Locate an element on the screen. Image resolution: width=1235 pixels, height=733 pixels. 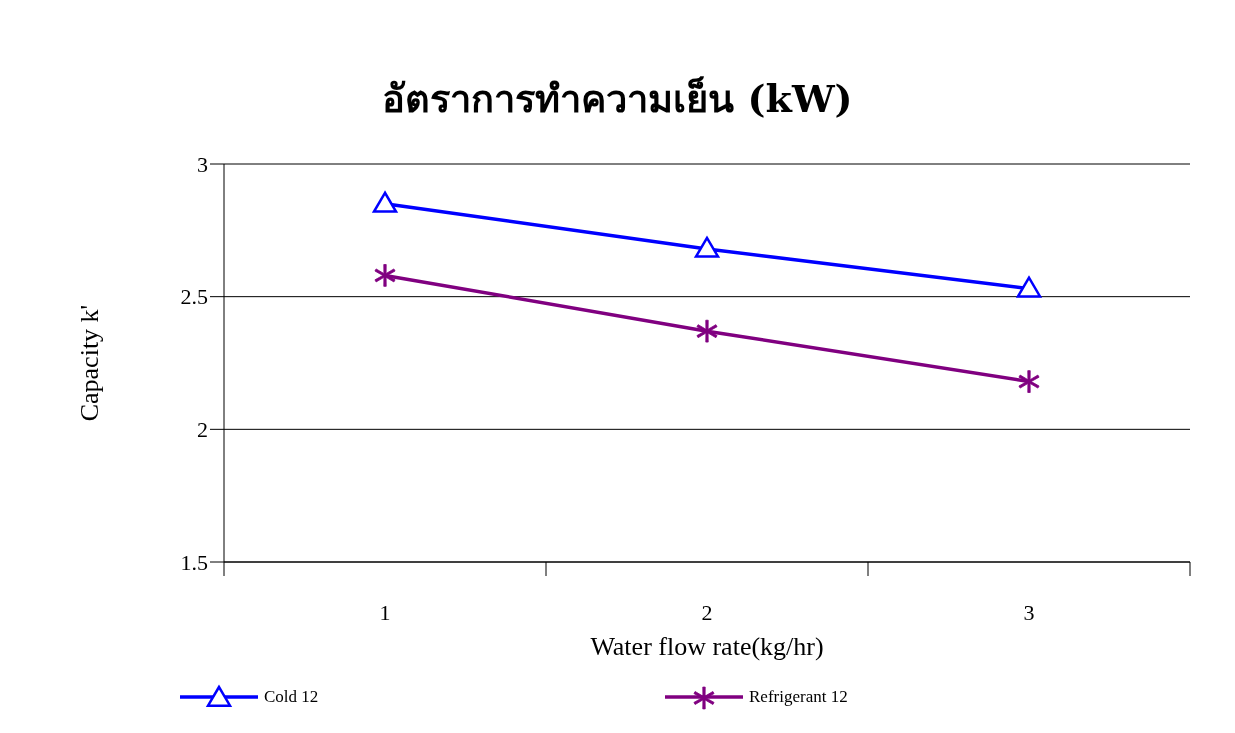
y-tick-label: 3 is located at coordinates (202, 164).